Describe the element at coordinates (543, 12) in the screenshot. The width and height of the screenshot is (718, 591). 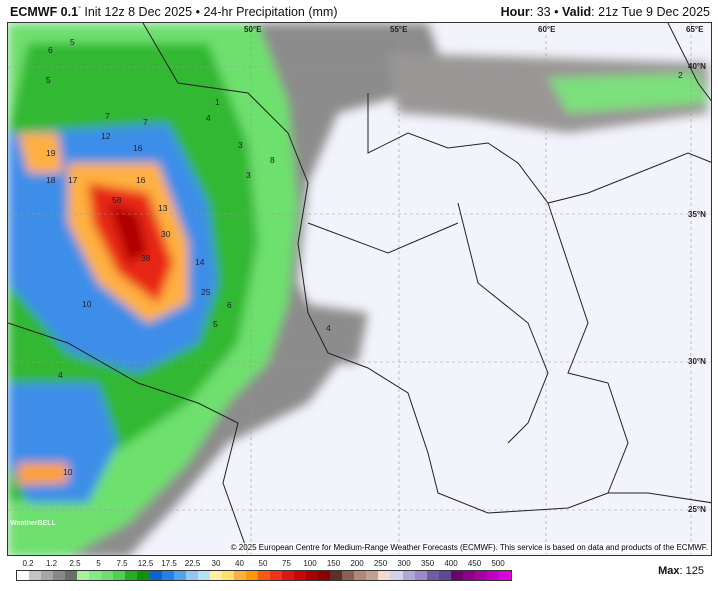
I see `hour-value: 33` at that location.